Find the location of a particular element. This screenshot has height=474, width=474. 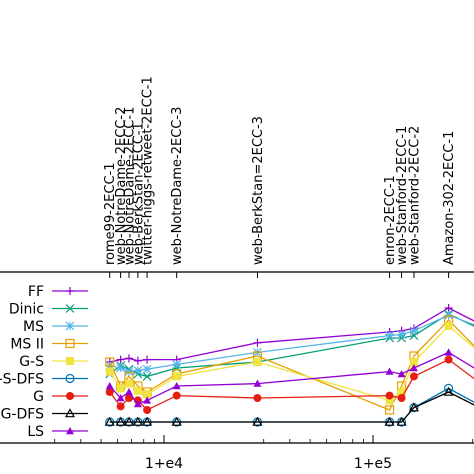

legend-item: G-S-DFS is located at coordinates (44, 380).